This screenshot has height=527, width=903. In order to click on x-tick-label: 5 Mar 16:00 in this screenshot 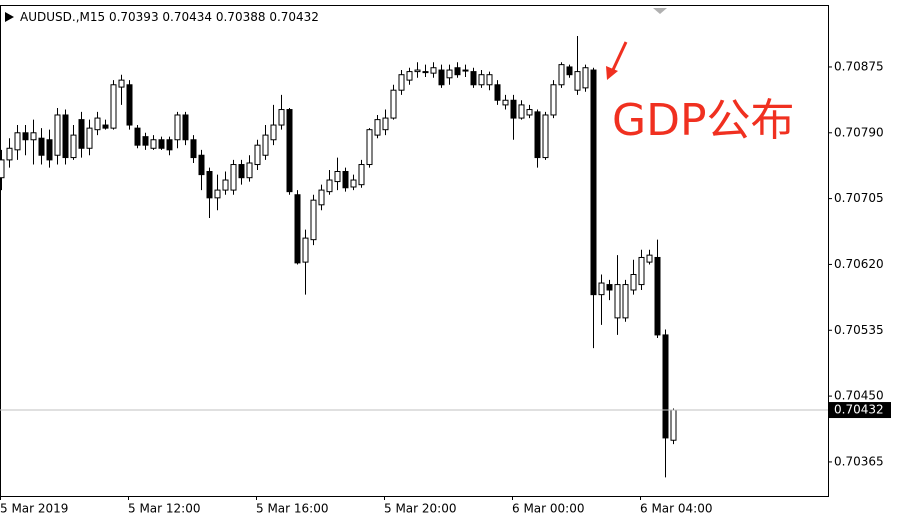, I will do `click(292, 509)`.